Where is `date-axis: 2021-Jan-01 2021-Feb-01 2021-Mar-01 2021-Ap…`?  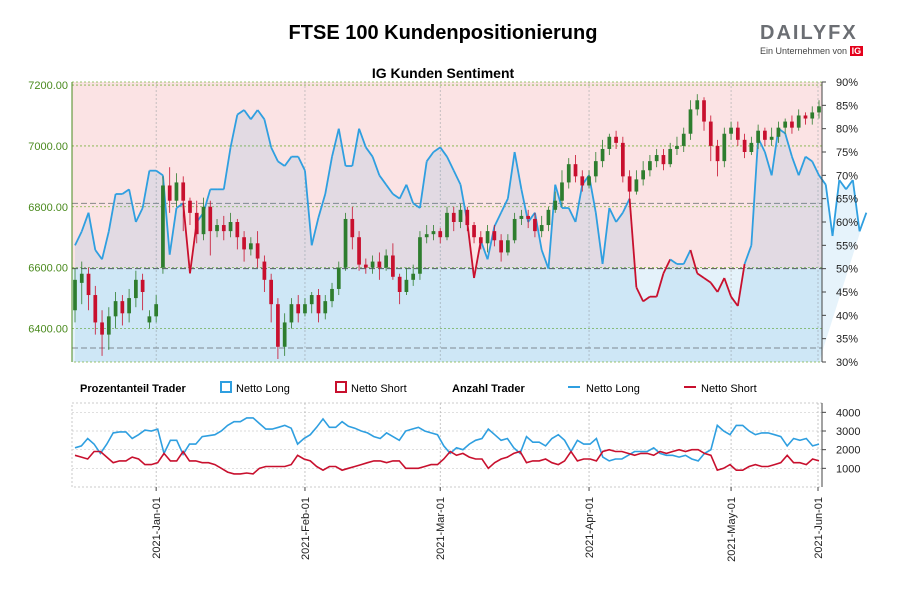 date-axis: 2021-Jan-01 2021-Feb-01 2021-Mar-01 2021-Ap… is located at coordinates (488, 524).